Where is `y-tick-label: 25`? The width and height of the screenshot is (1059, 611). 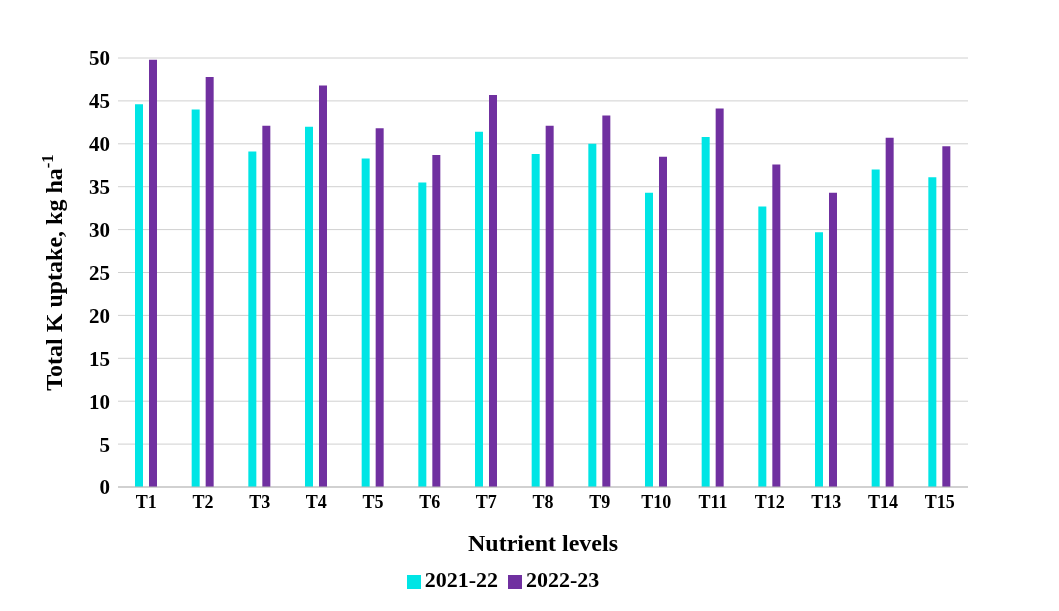
y-tick-label: 25 is located at coordinates (99, 272).